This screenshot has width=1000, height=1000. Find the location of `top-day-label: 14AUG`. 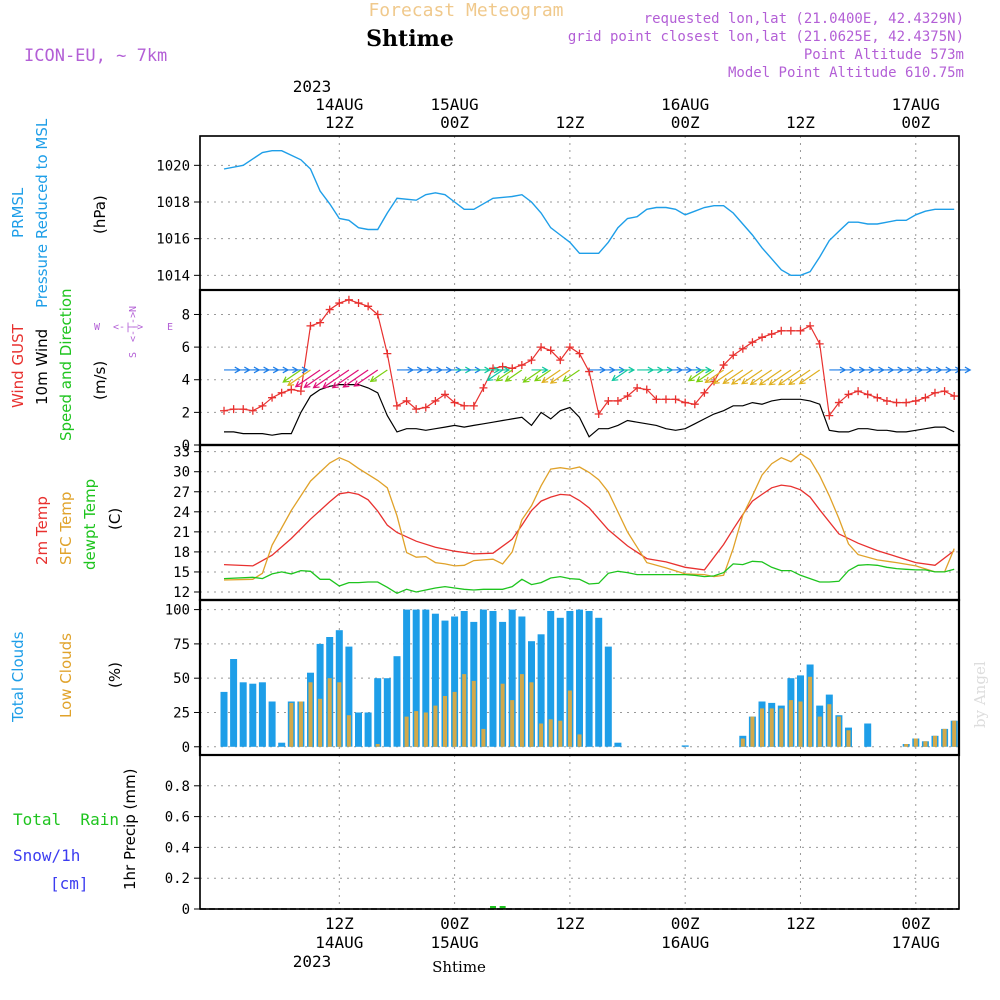

top-day-label: 14AUG is located at coordinates (339, 104).